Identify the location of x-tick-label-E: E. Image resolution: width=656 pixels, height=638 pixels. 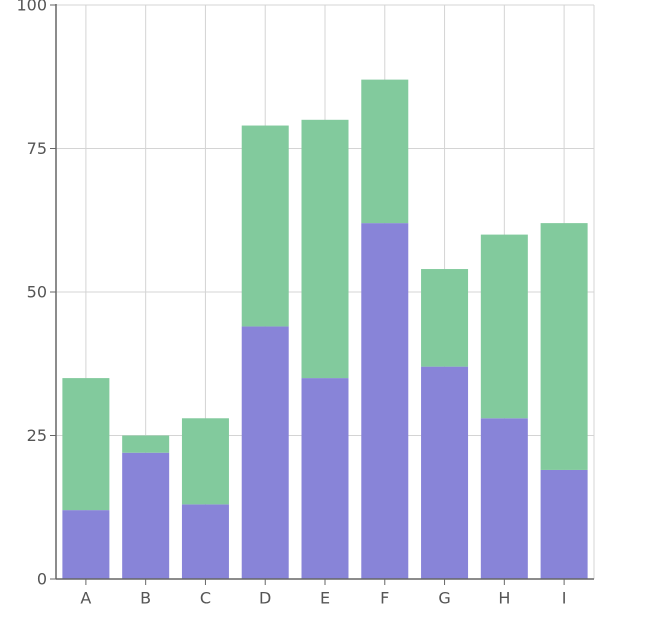
(325, 598).